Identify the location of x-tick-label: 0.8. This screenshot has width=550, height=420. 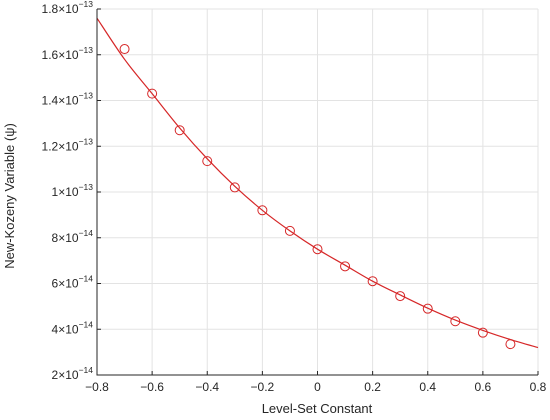
(538, 387).